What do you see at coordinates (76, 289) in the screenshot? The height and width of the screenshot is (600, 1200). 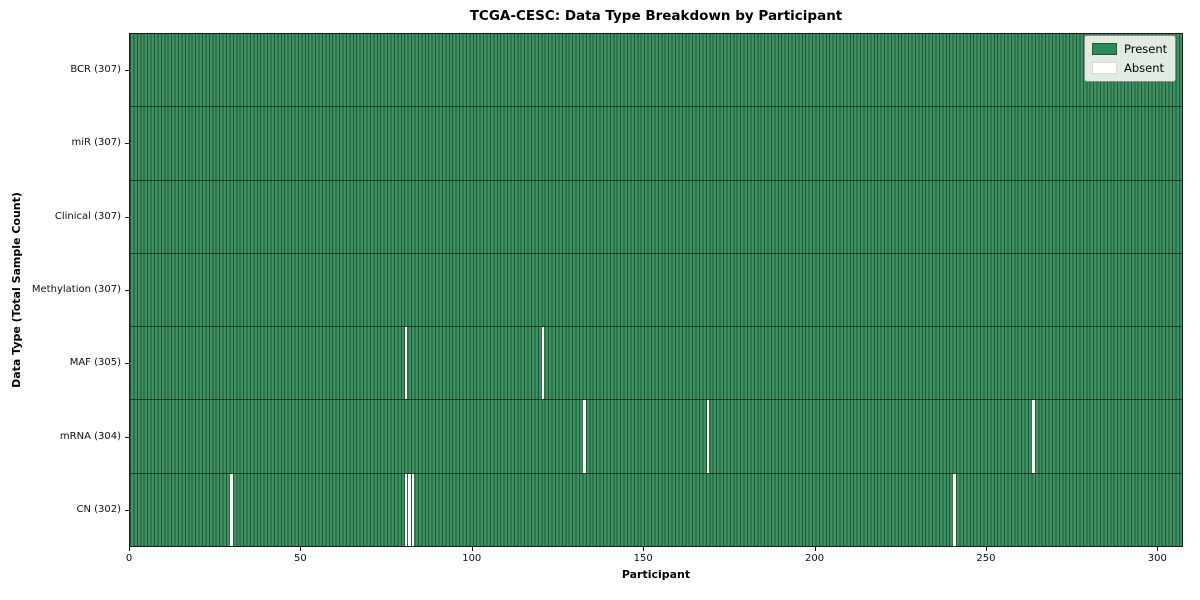 I see `y-tick-label: Methylation (307)` at bounding box center [76, 289].